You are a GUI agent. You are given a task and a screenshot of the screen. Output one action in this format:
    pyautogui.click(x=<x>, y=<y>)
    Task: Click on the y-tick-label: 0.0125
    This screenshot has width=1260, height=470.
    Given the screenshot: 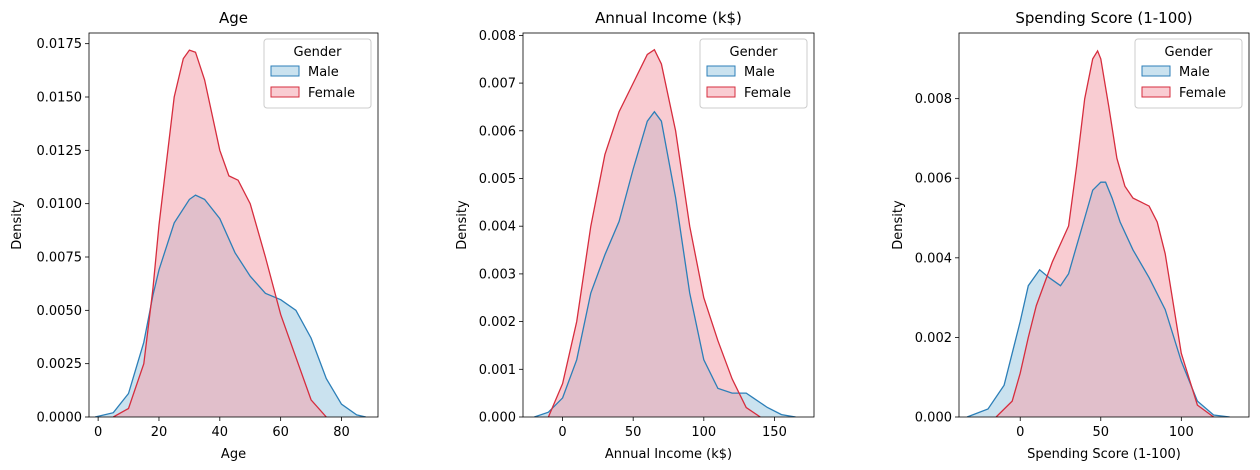 What is the action you would take?
    pyautogui.click(x=60, y=151)
    